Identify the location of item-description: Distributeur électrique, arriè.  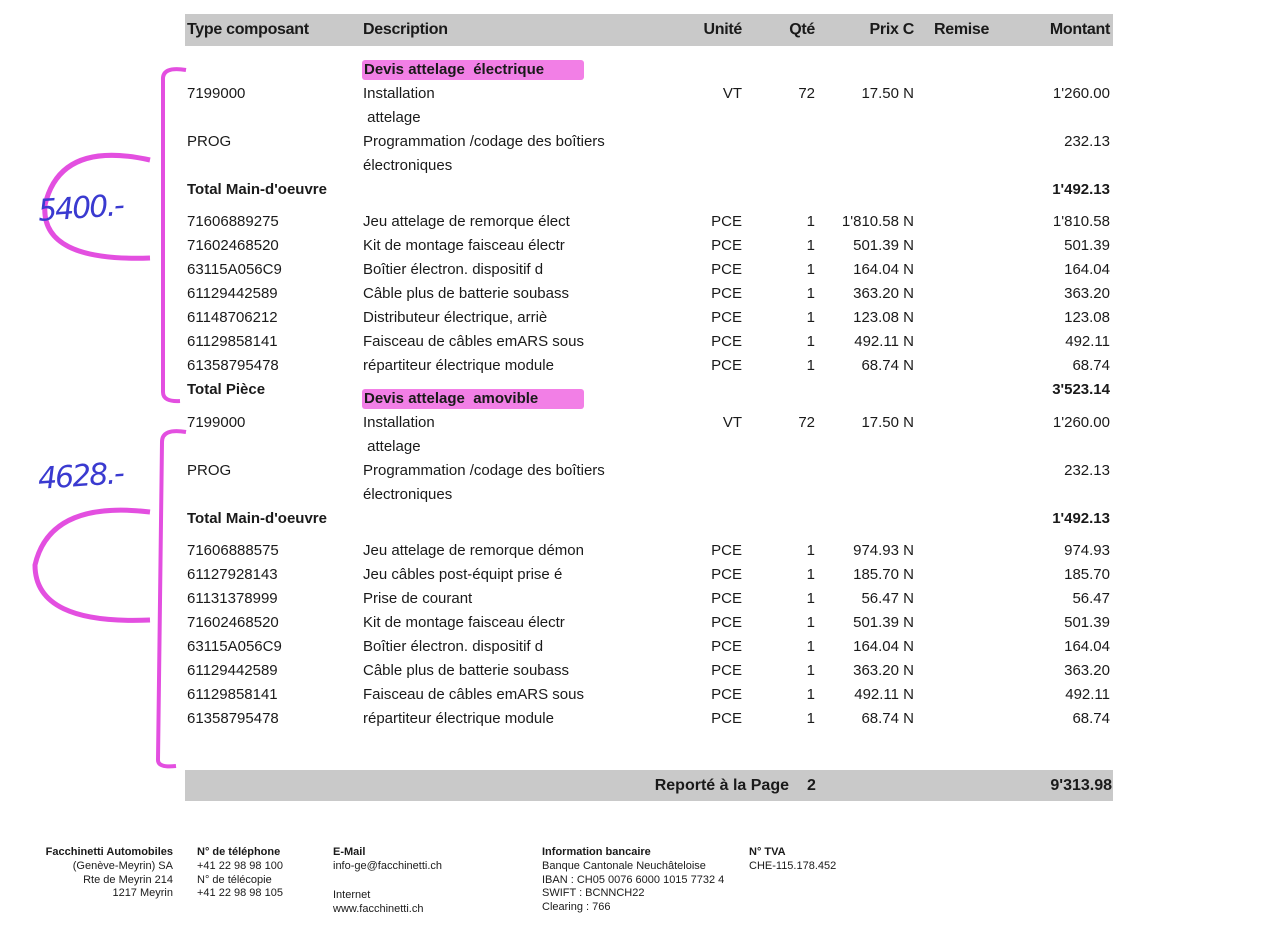
(455, 317).